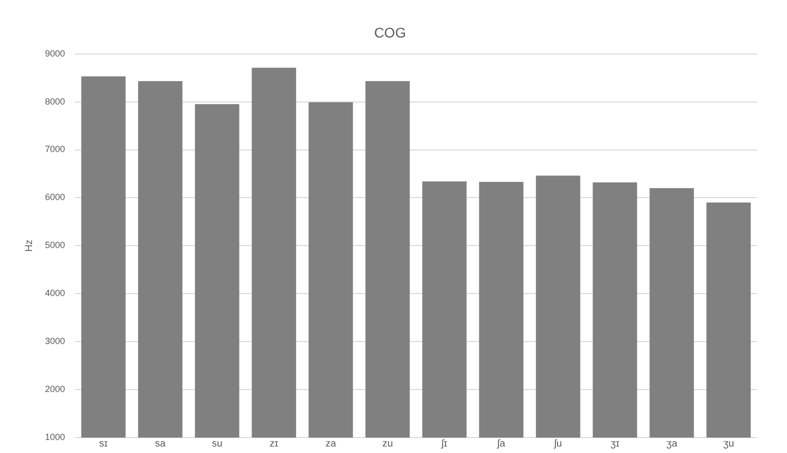 The height and width of the screenshot is (453, 787). I want to click on y-tick-label: 5000, so click(55, 245).